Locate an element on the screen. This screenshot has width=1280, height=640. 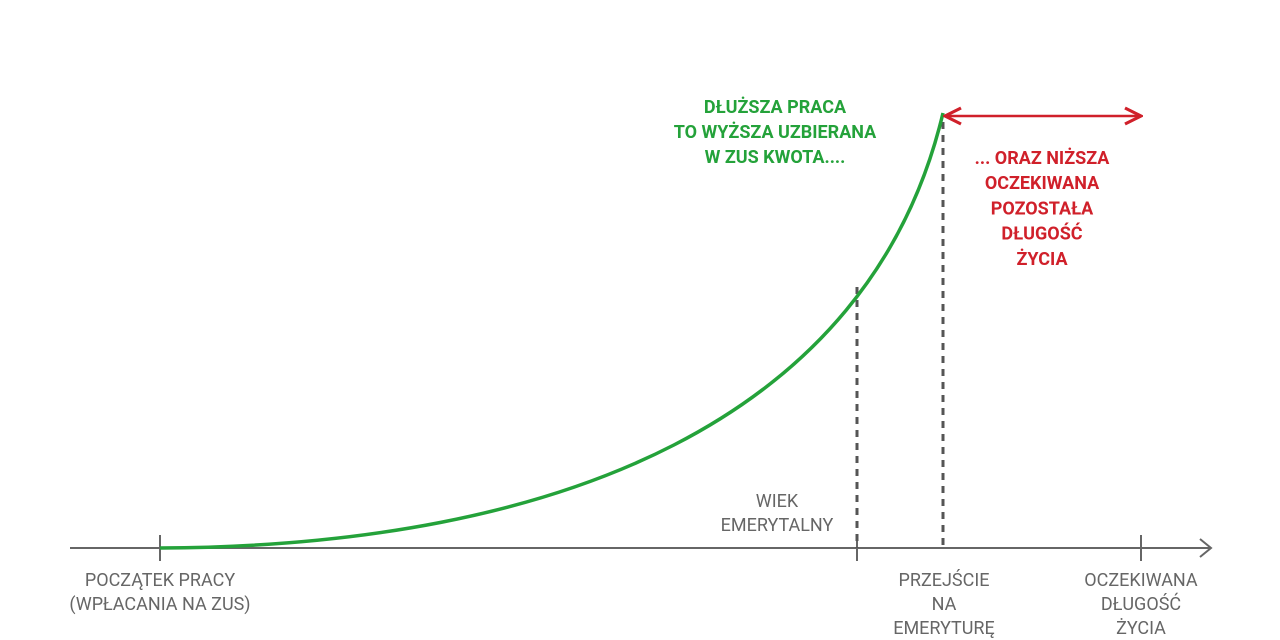
axis-label: ŻYCIA is located at coordinates (1141, 628).